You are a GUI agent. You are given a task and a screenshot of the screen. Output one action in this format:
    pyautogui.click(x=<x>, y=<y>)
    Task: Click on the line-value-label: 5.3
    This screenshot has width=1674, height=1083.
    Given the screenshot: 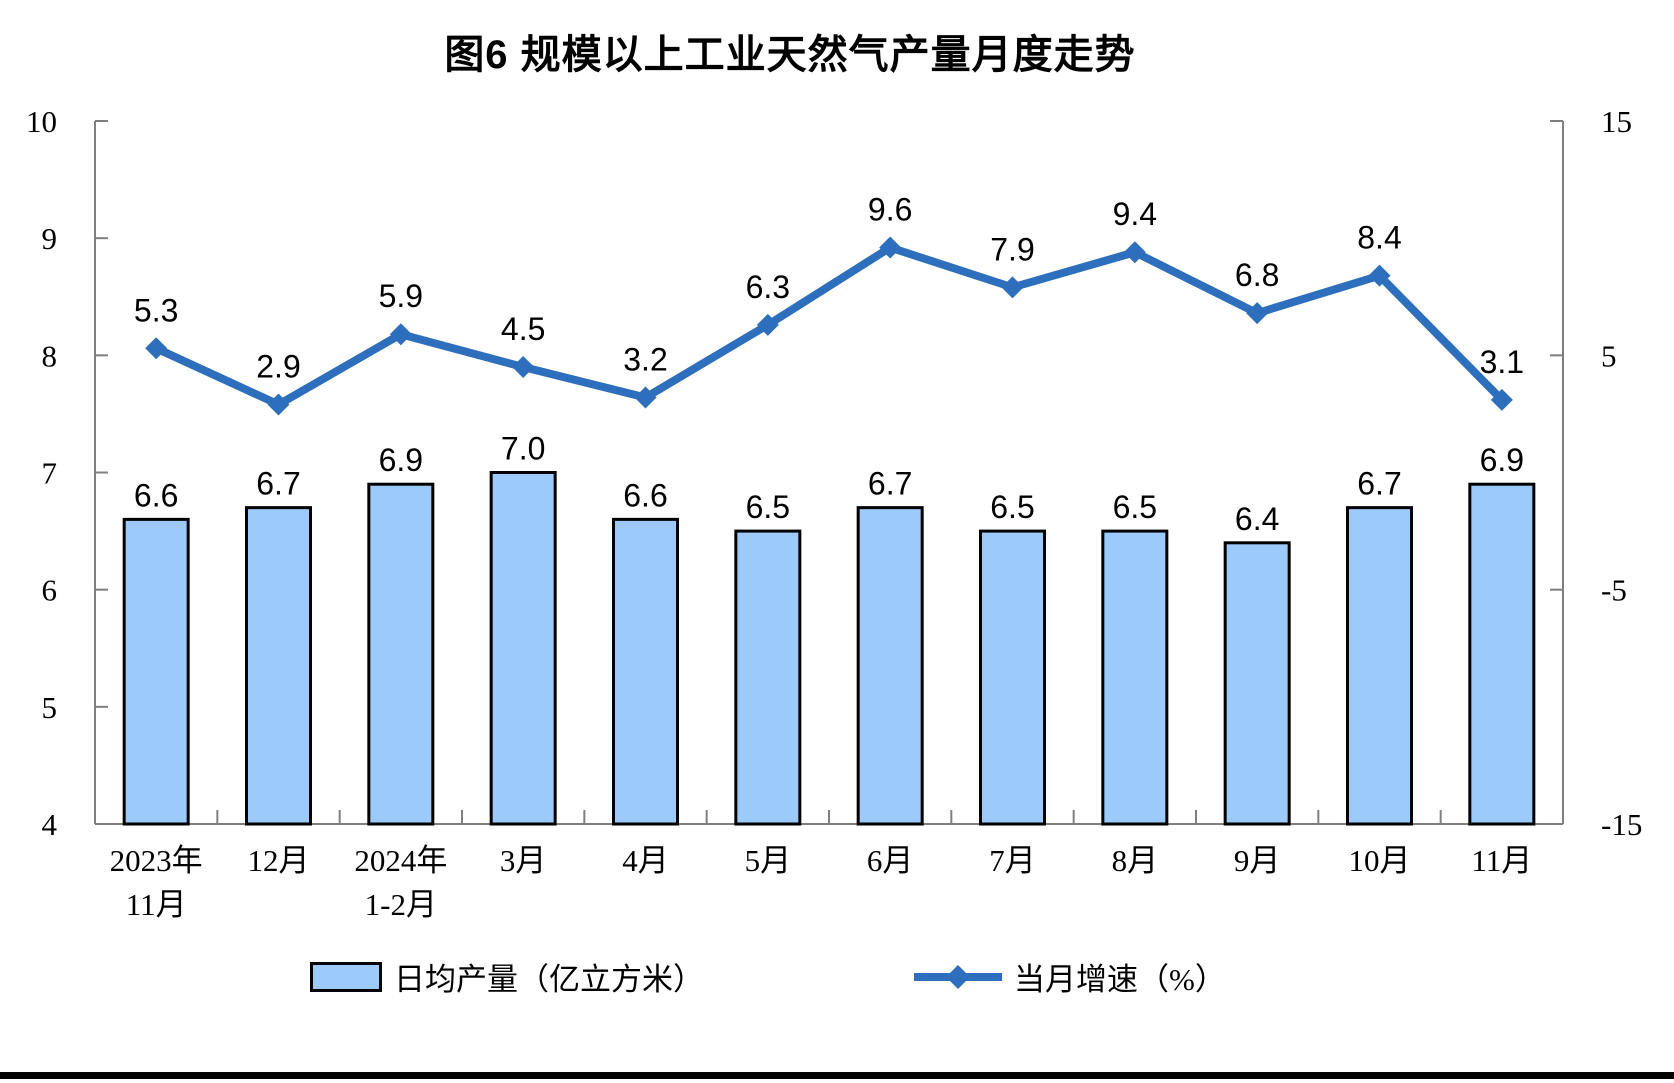 What is the action you would take?
    pyautogui.click(x=156, y=310)
    